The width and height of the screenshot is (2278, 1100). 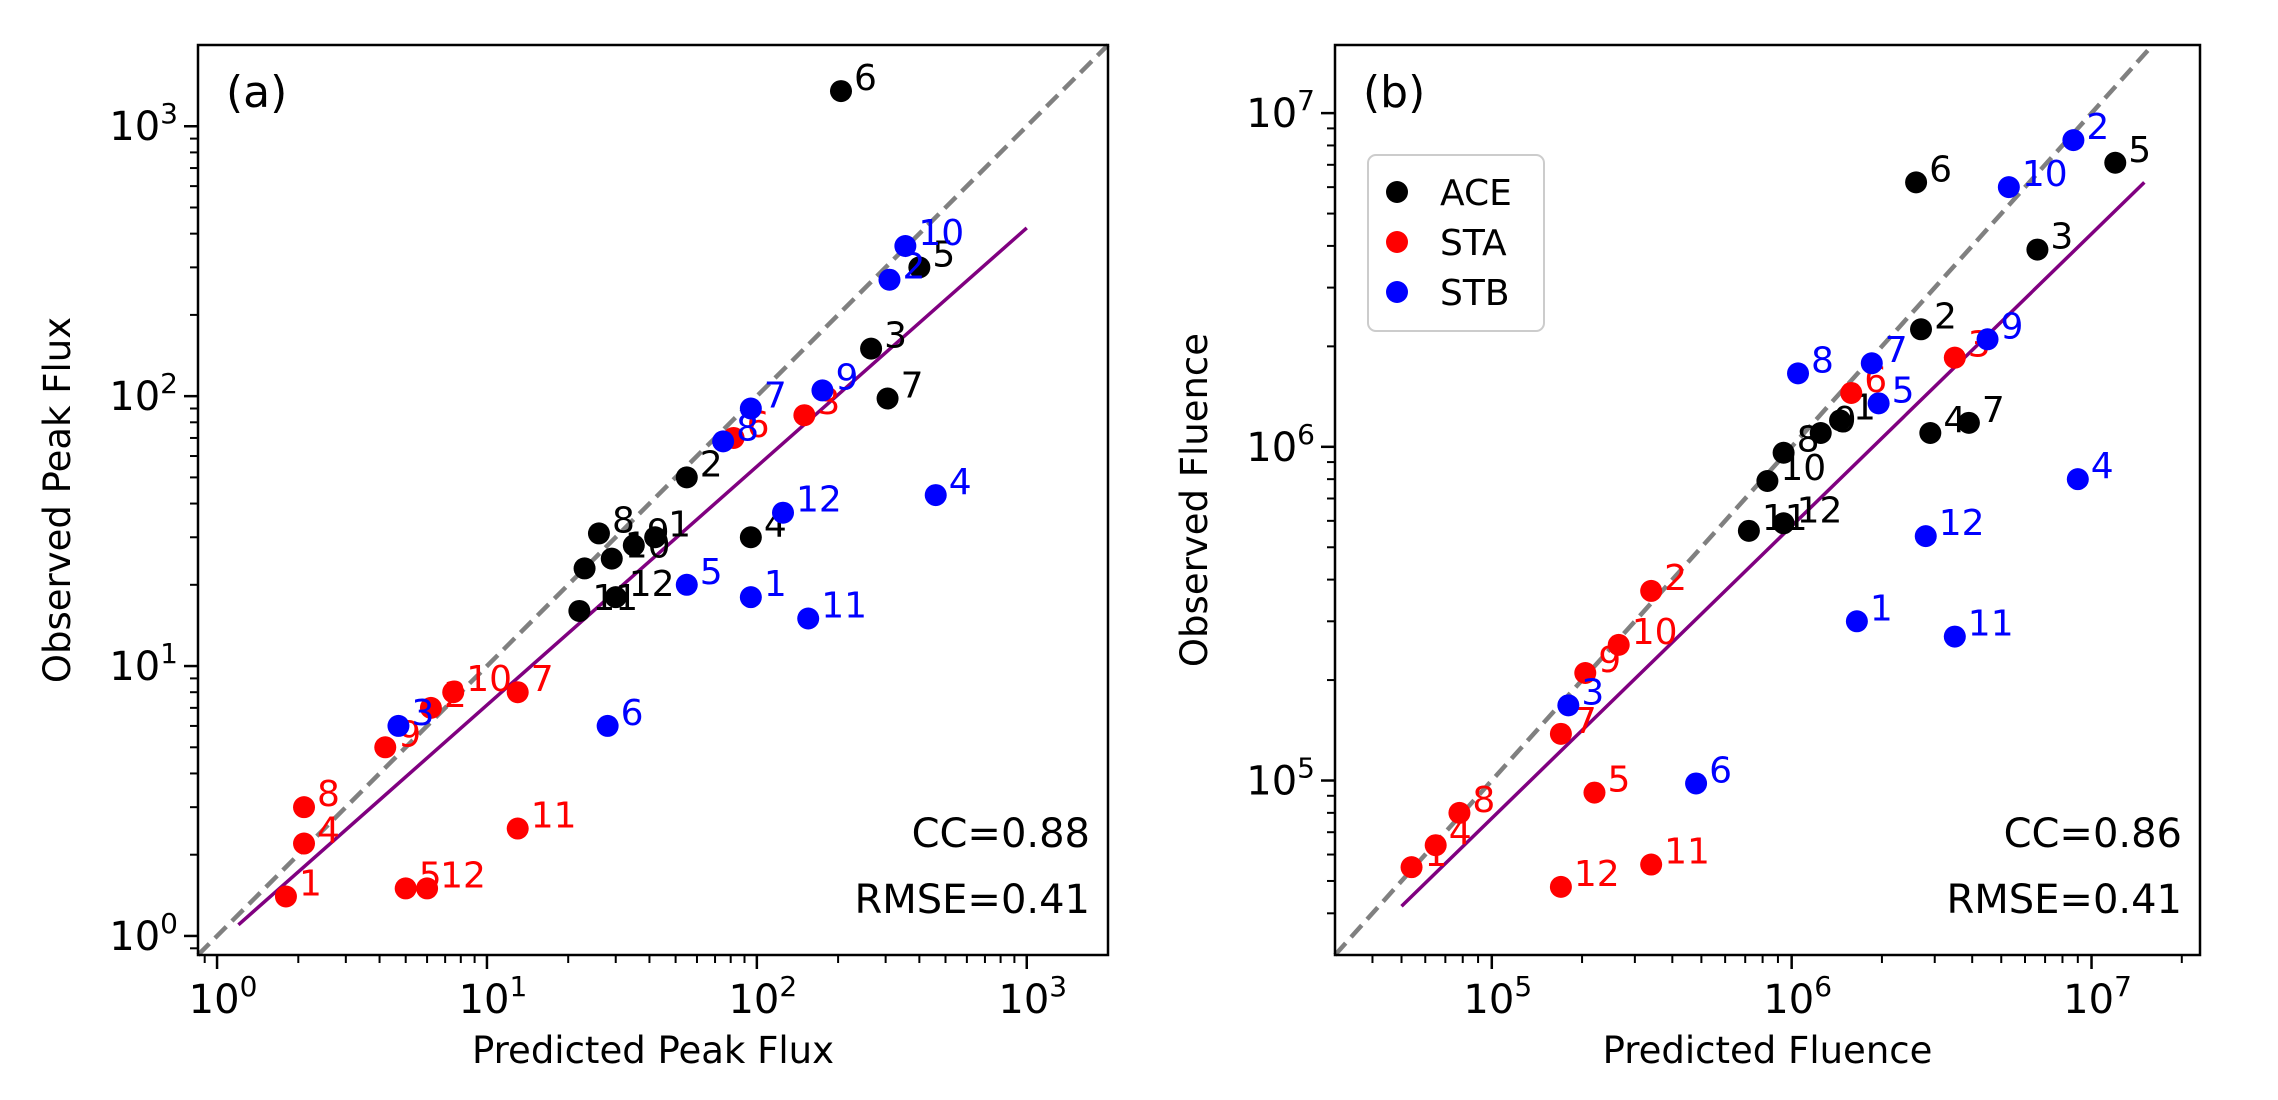 What do you see at coordinates (1797, 996) in the screenshot?
I see `x-tick-label: 10⁶` at bounding box center [1797, 996].